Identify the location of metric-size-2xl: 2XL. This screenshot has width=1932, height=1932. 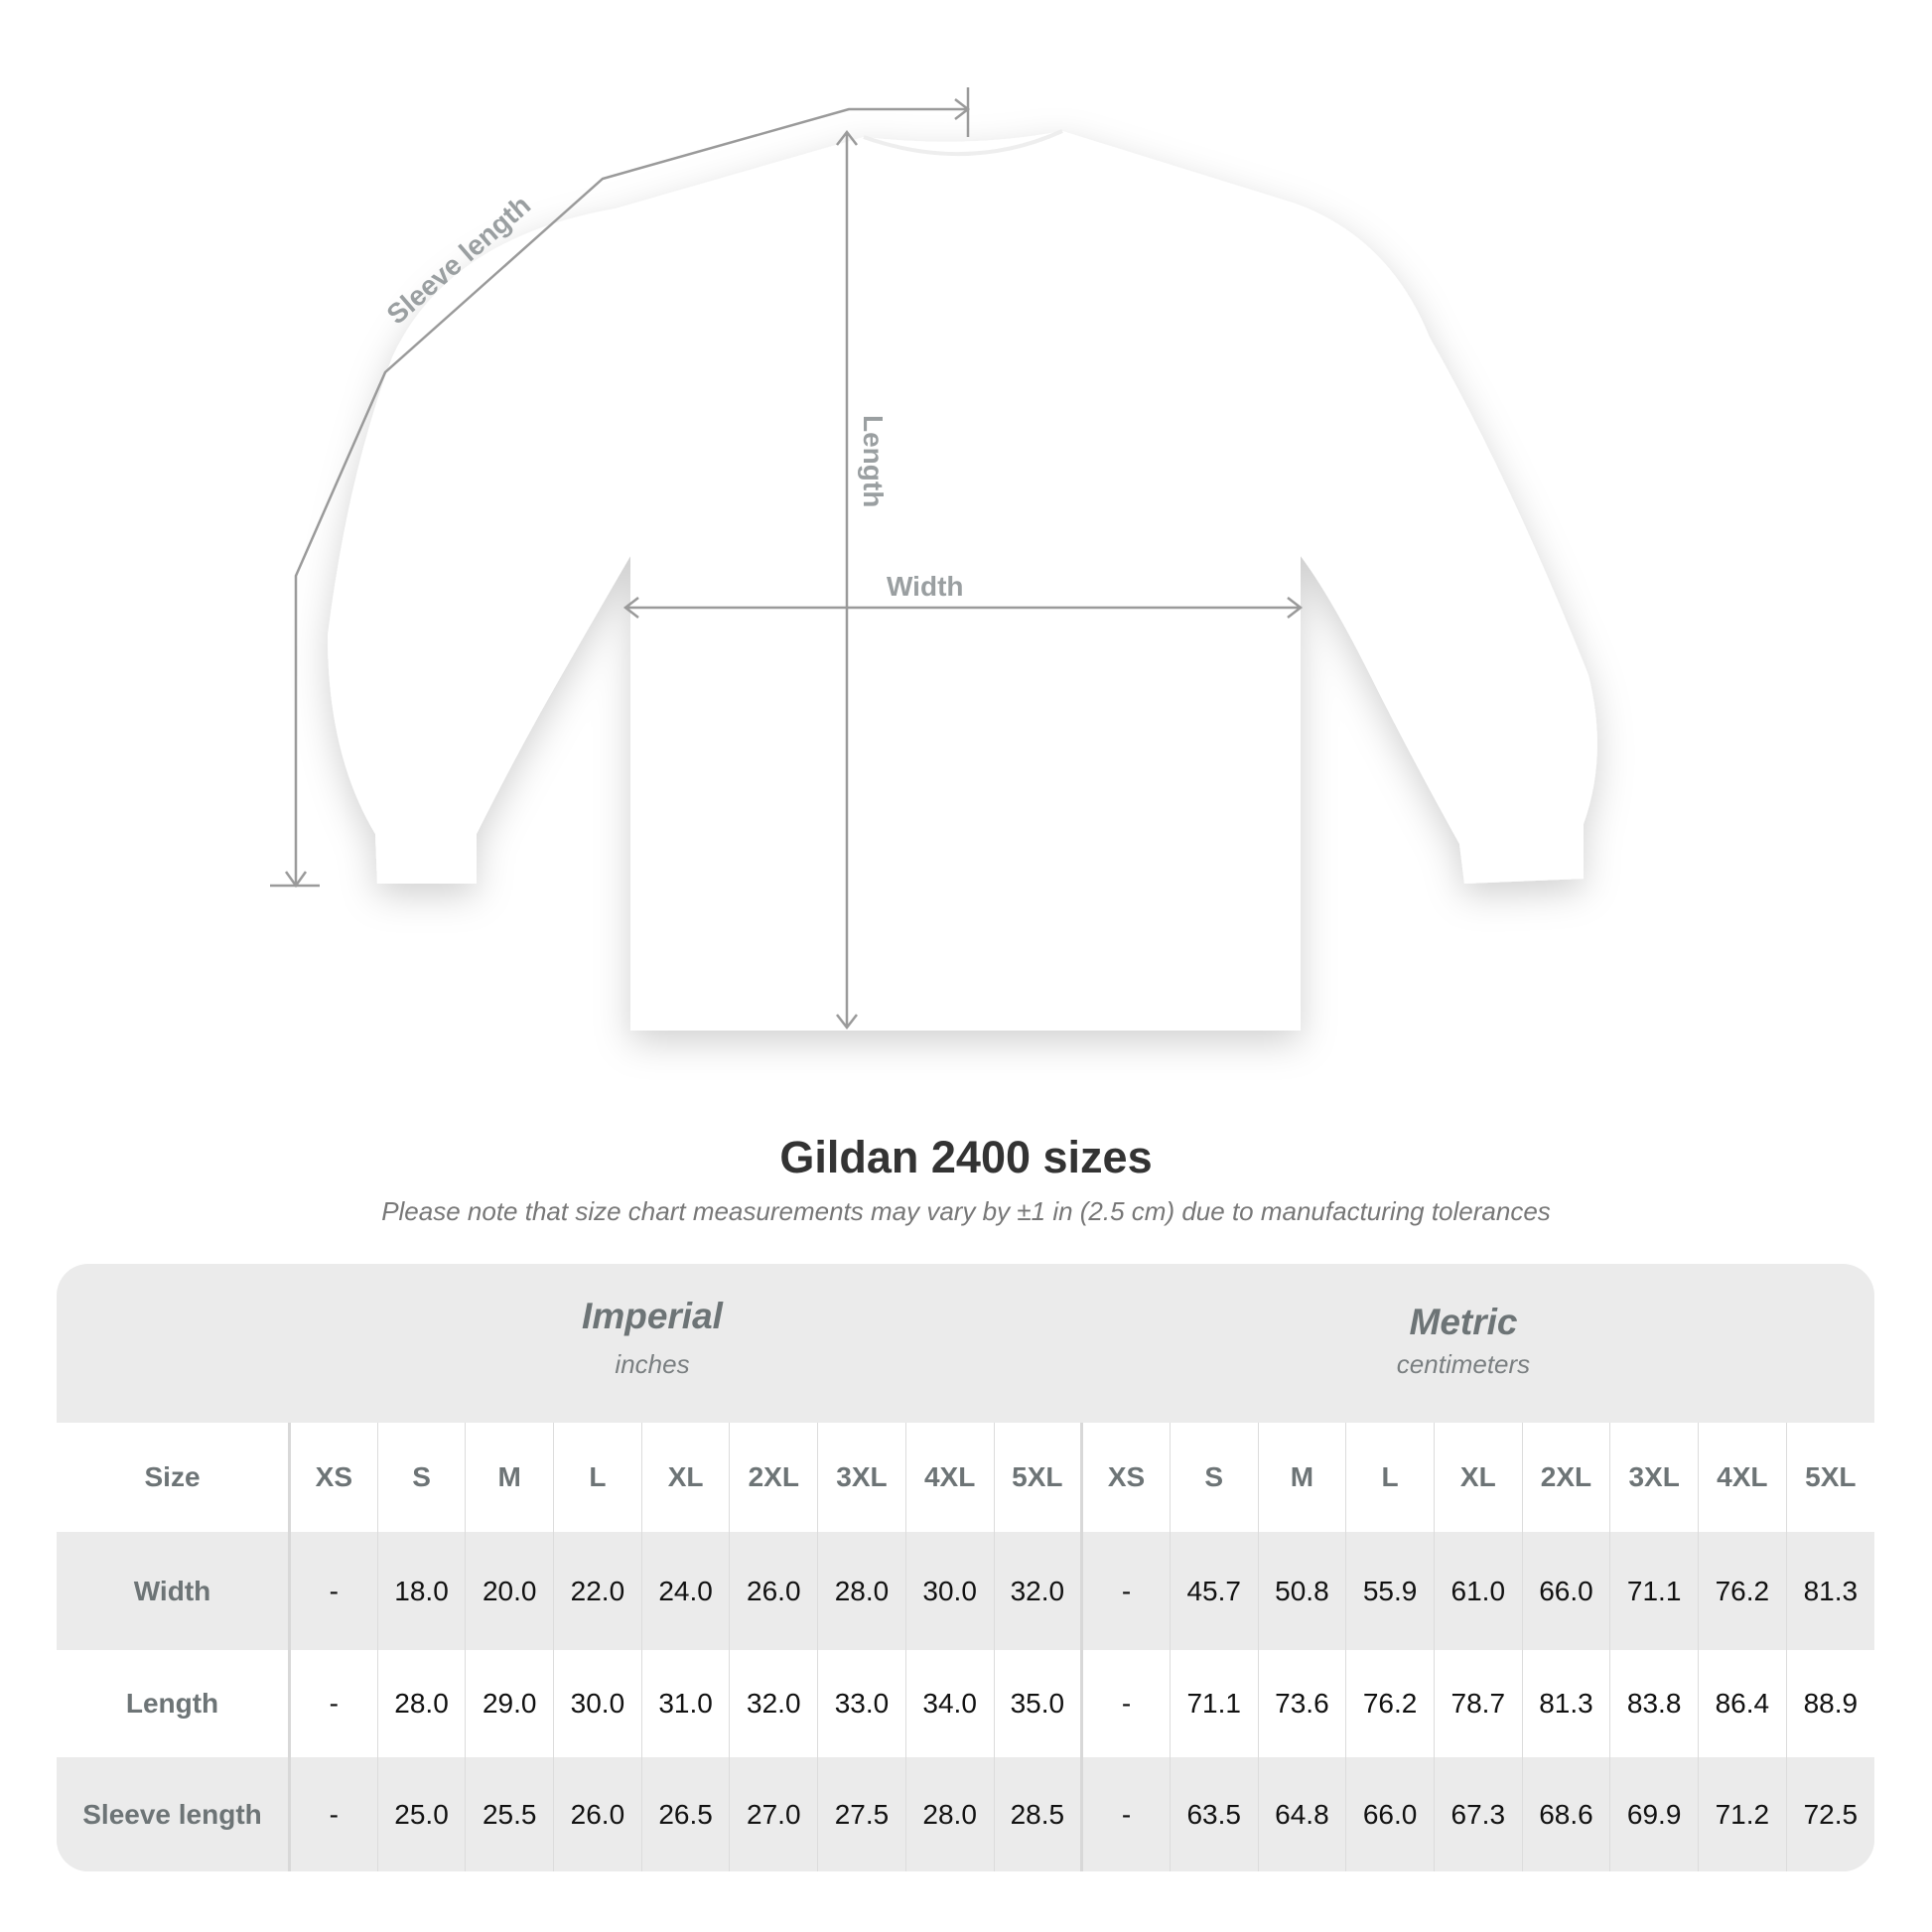
(1565, 1478).